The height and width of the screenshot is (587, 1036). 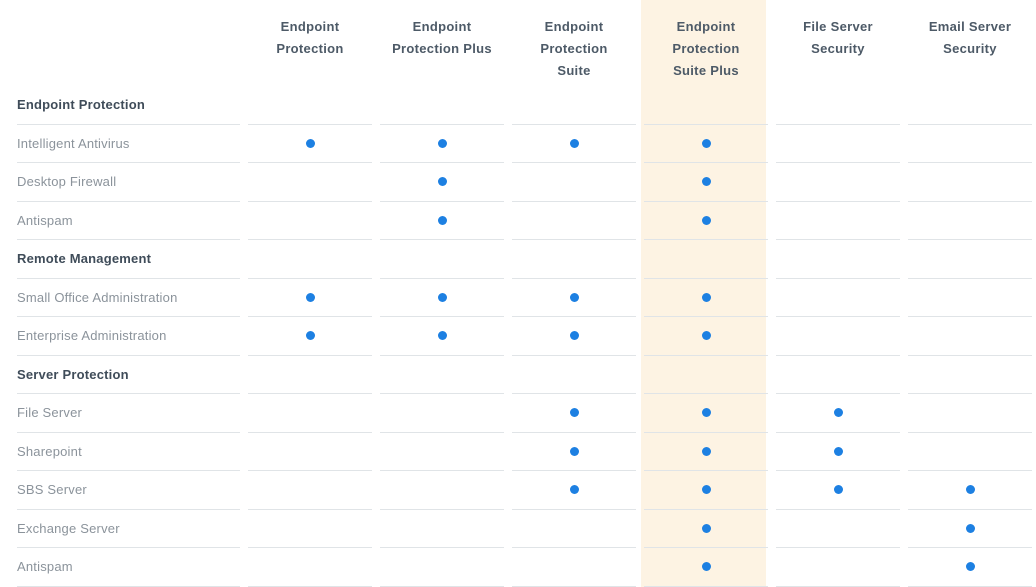 I want to click on feature-row: Intelligent Antivirus, so click(x=518, y=144).